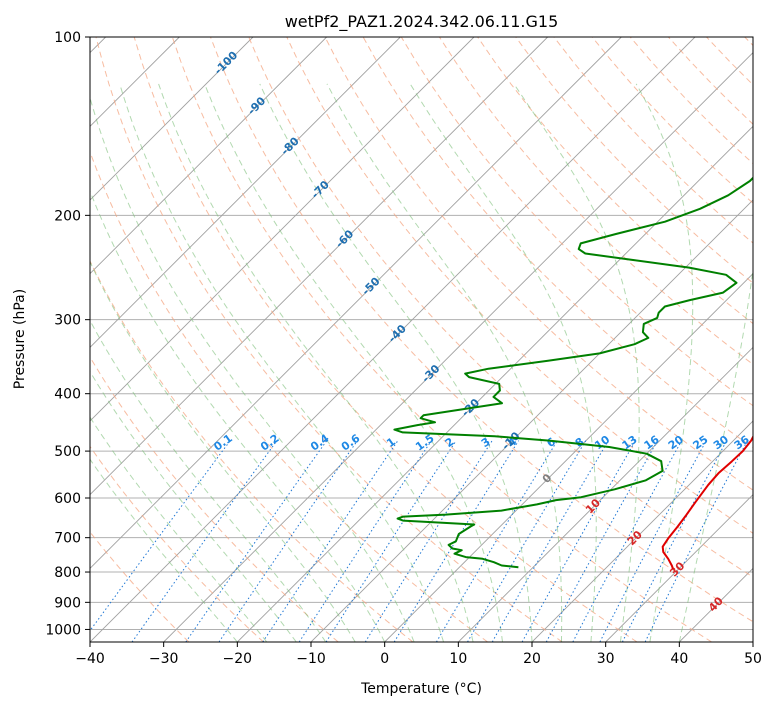 Image resolution: width=775 pixels, height=708 pixels. I want to click on isotherm-label: -90, so click(256, 105).